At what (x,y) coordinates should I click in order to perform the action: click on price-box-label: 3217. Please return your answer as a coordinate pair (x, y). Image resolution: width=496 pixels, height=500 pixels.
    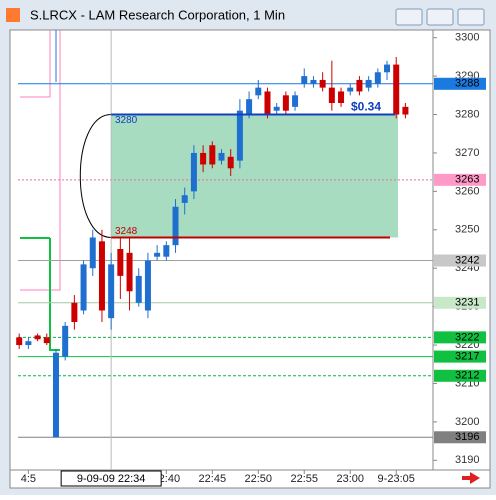
    Looking at the image, I should click on (467, 356).